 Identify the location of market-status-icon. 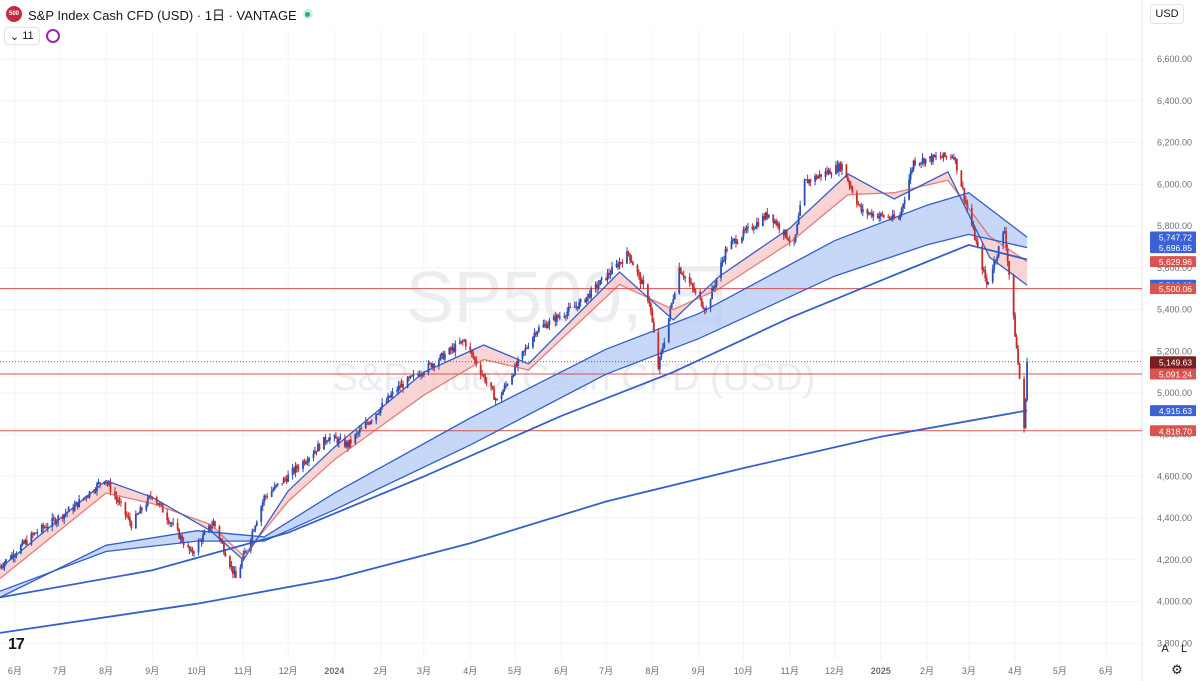
(307, 14).